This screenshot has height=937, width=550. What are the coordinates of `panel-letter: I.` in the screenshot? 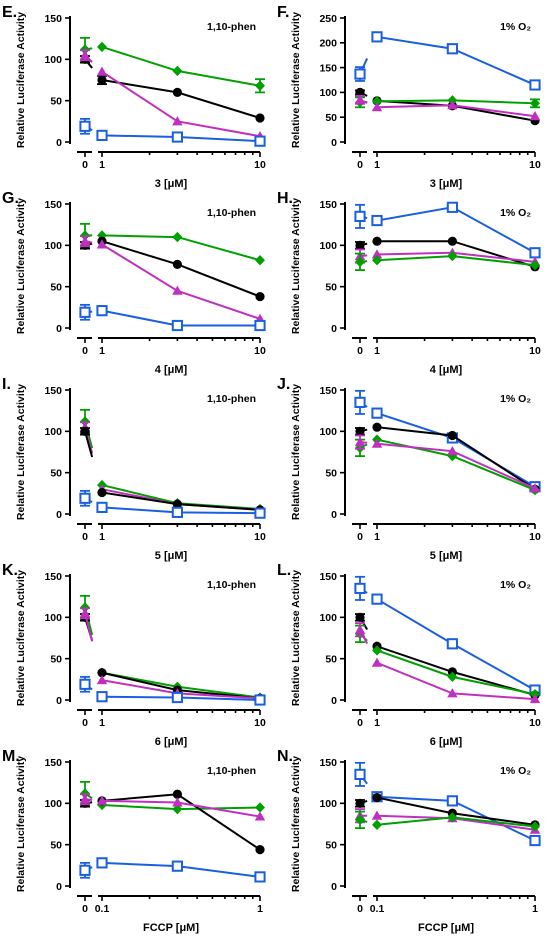 It's located at (6, 384).